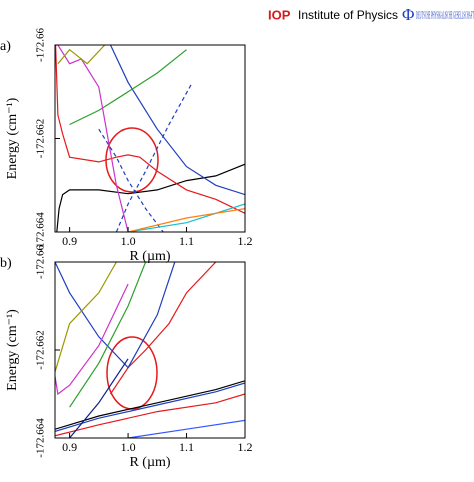 Image resolution: width=474 pixels, height=482 pixels. I want to click on panel-label: b), so click(6, 263).